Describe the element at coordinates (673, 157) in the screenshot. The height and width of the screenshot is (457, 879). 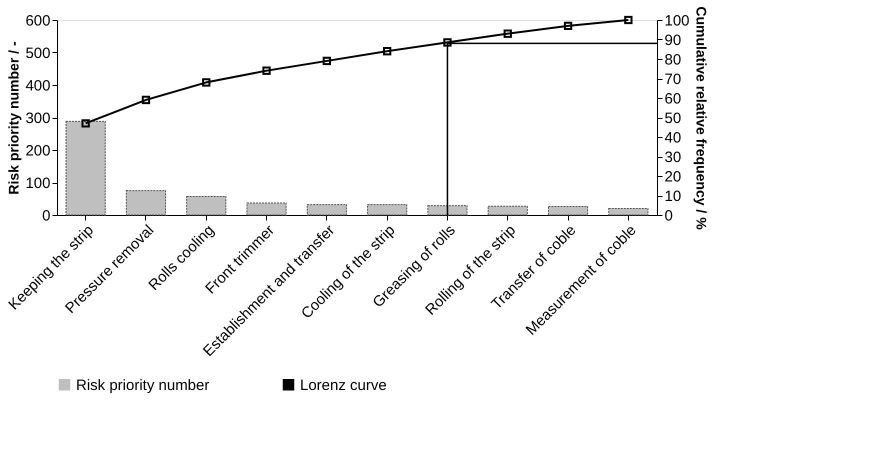
I see `y2-tick-label: 30` at that location.